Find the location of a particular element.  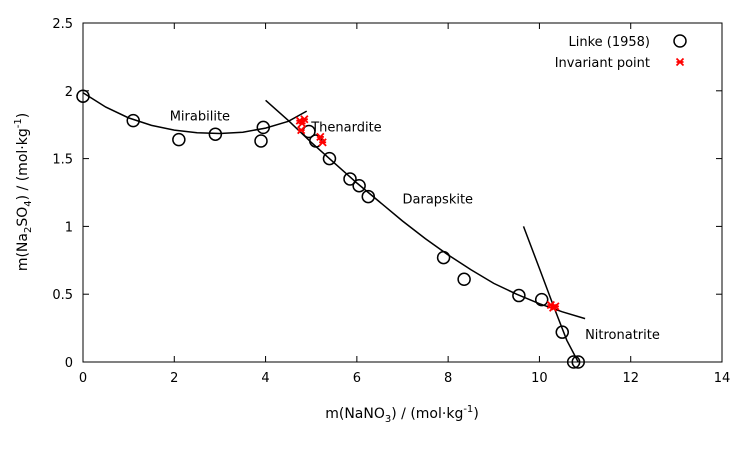

annotation-mirabilite: Mirabilite is located at coordinates (200, 117).